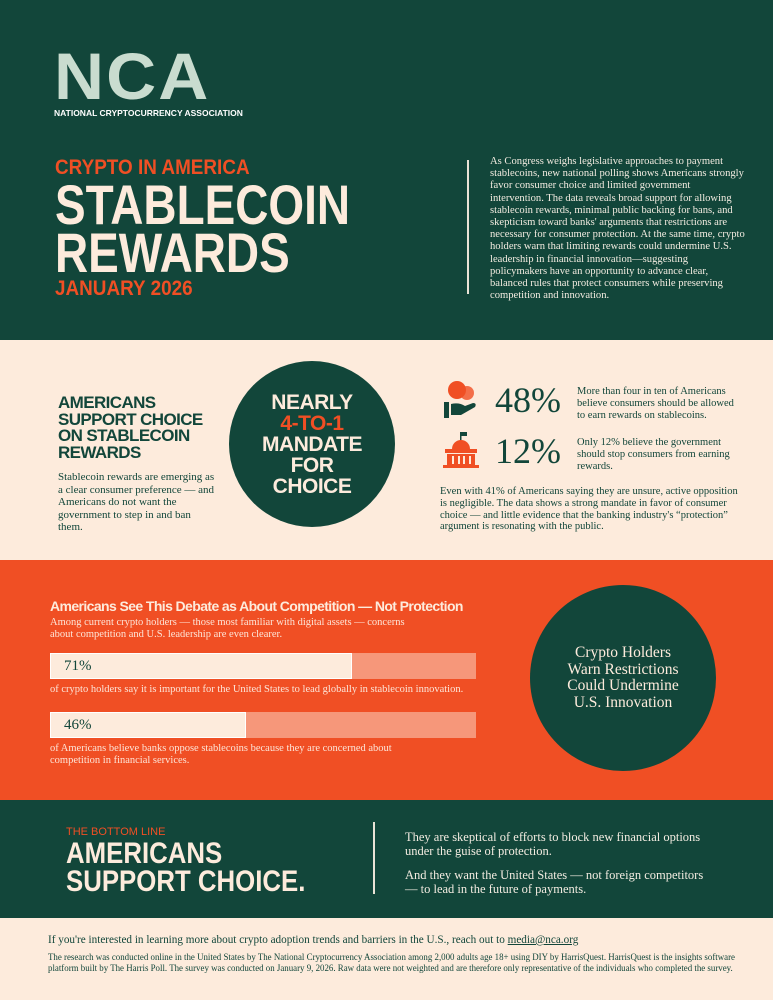 This screenshot has height=1000, width=773. Describe the element at coordinates (132, 76) in the screenshot. I see `logo-mark: NCA` at that location.